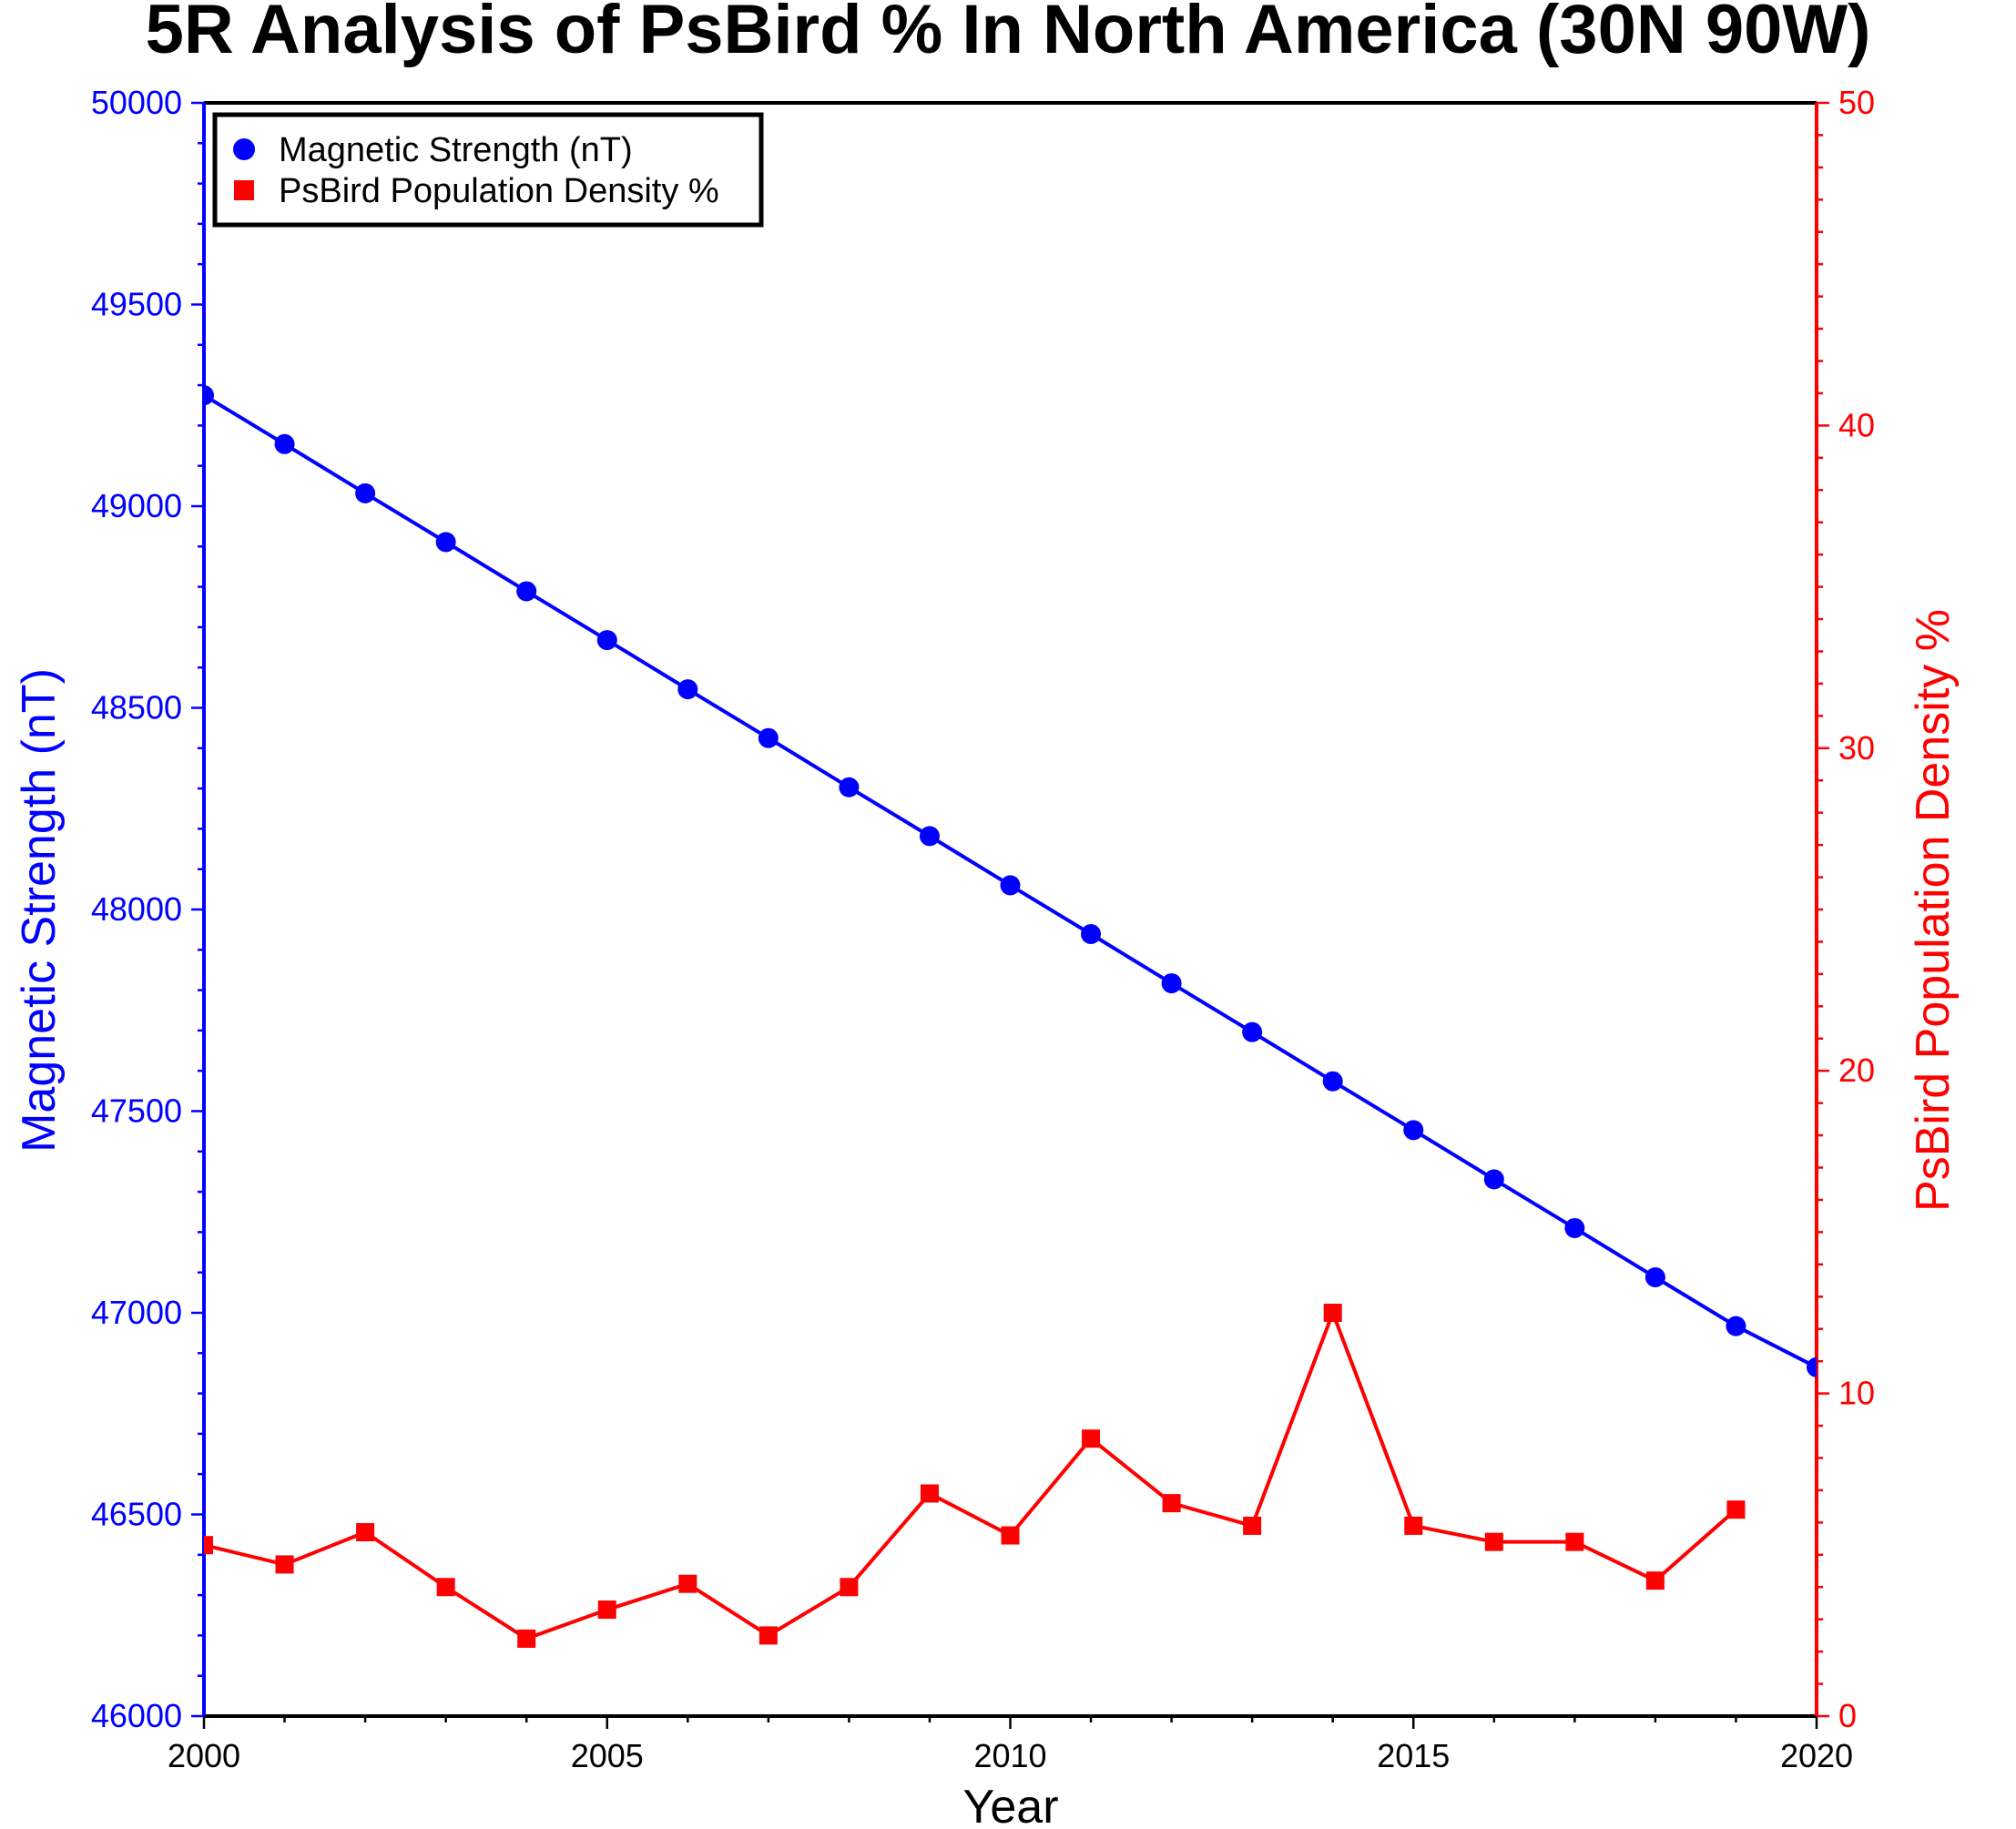 Image resolution: width=2016 pixels, height=1829 pixels. What do you see at coordinates (1010, 1805) in the screenshot?
I see `x-axis-label: Year` at bounding box center [1010, 1805].